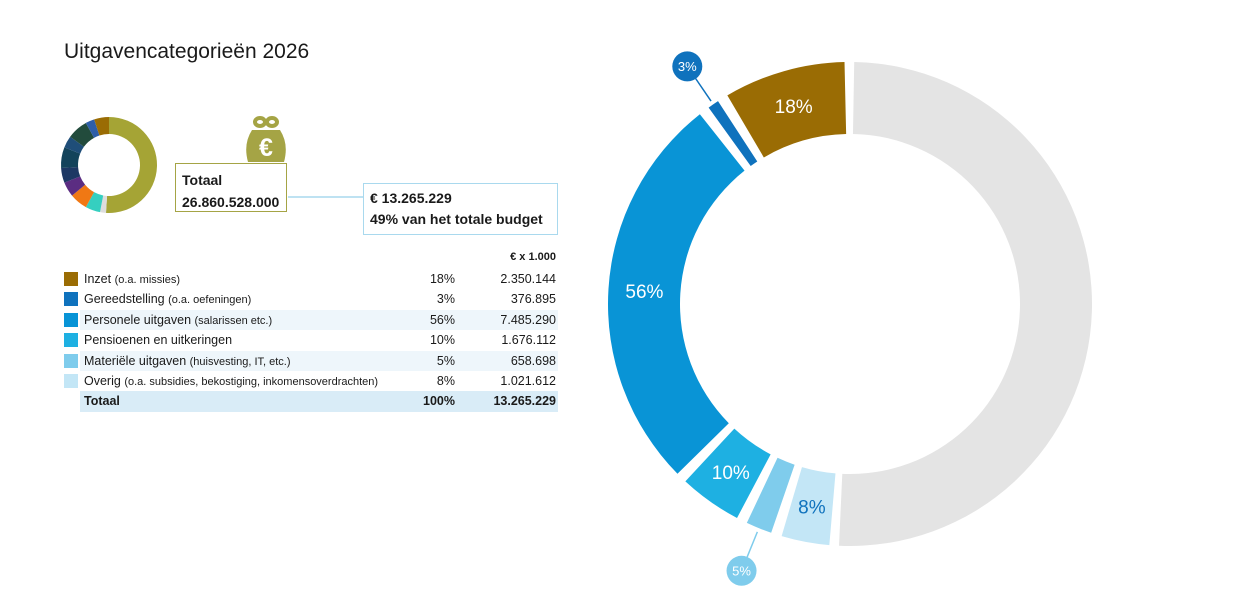  What do you see at coordinates (794, 107) in the screenshot?
I see `data-label-0: 18%` at bounding box center [794, 107].